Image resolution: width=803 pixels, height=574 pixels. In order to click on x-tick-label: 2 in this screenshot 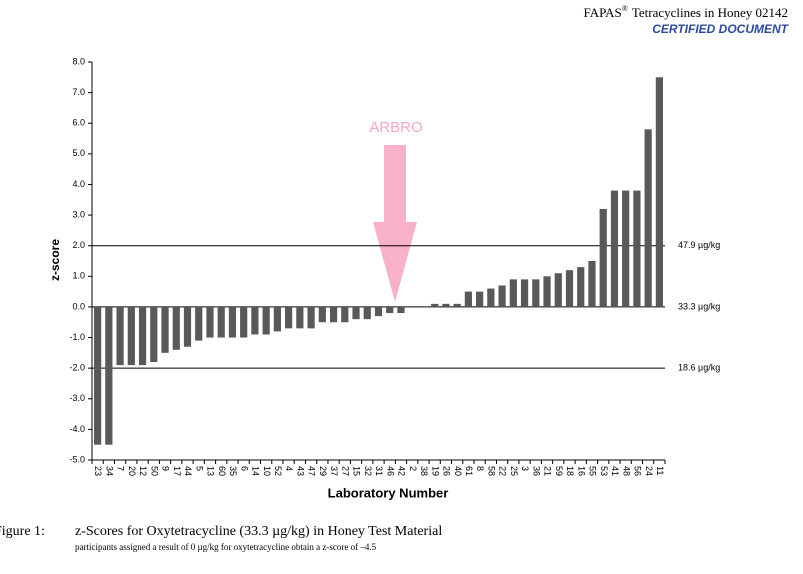, I will do `click(413, 468)`.